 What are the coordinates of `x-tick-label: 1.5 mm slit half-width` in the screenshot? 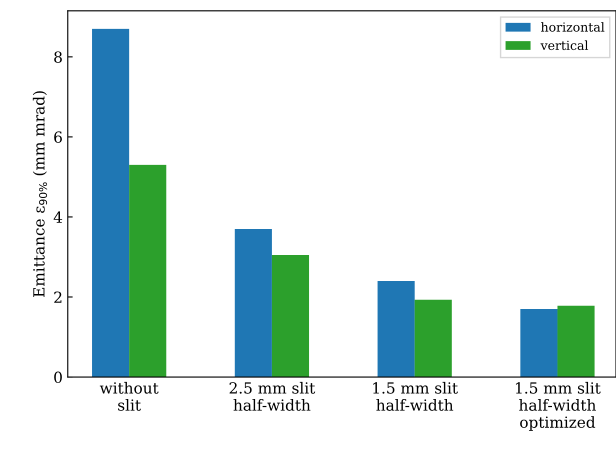 It's located at (415, 396).